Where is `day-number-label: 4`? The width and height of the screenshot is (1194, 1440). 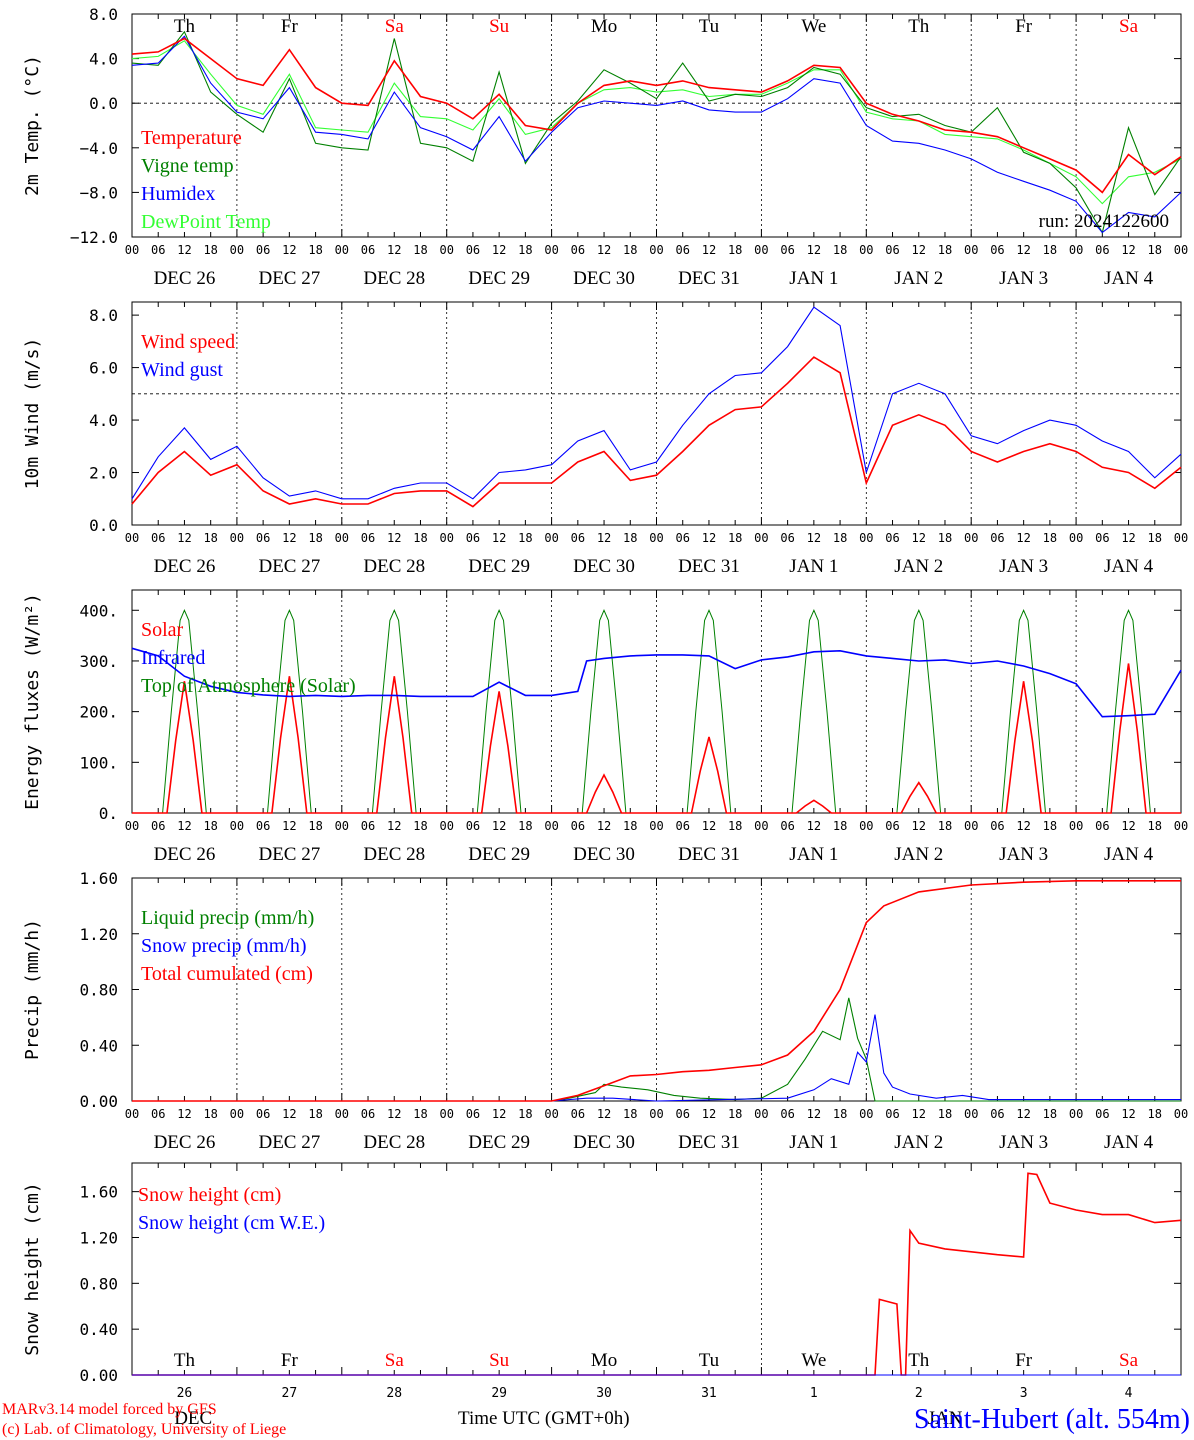 day-number-label: 4 is located at coordinates (1129, 1393).